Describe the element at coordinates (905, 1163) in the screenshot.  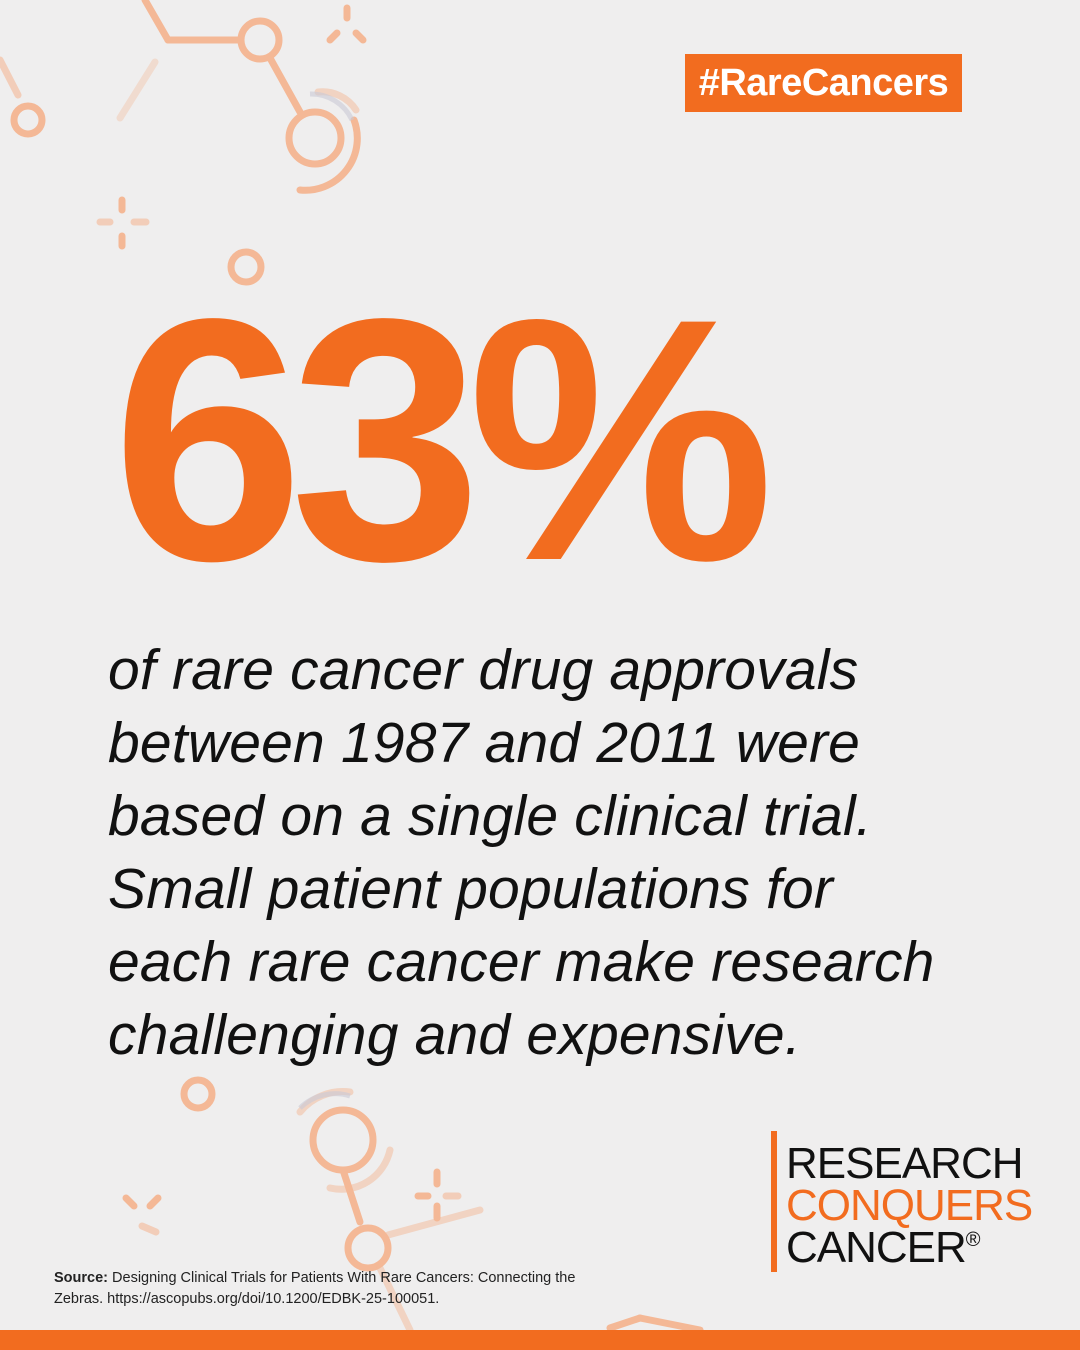
I see `logo-line-research: RESEARCH` at that location.